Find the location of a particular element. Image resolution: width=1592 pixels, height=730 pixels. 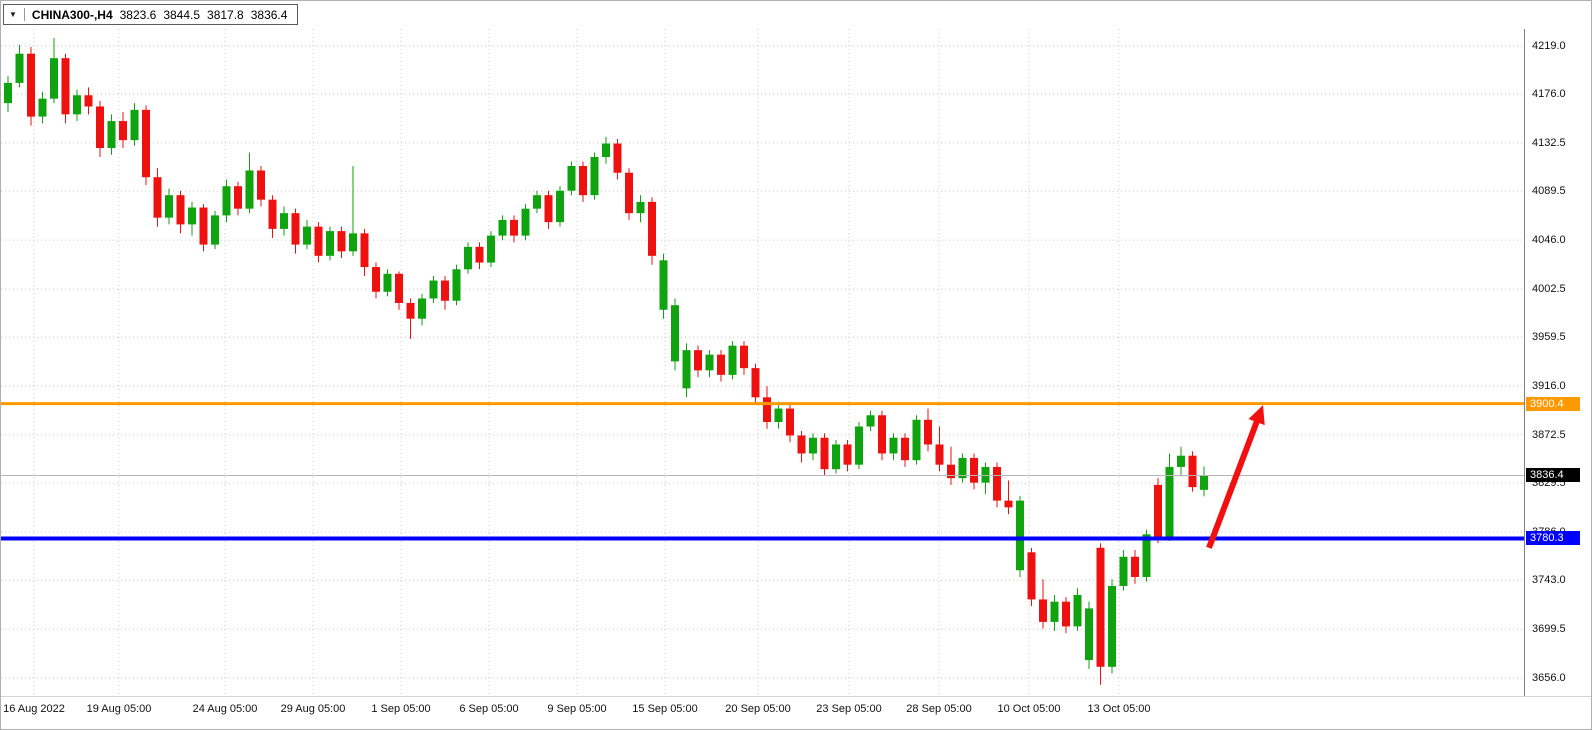

time-axis-label: 28 Sep 05:00 is located at coordinates (939, 709).